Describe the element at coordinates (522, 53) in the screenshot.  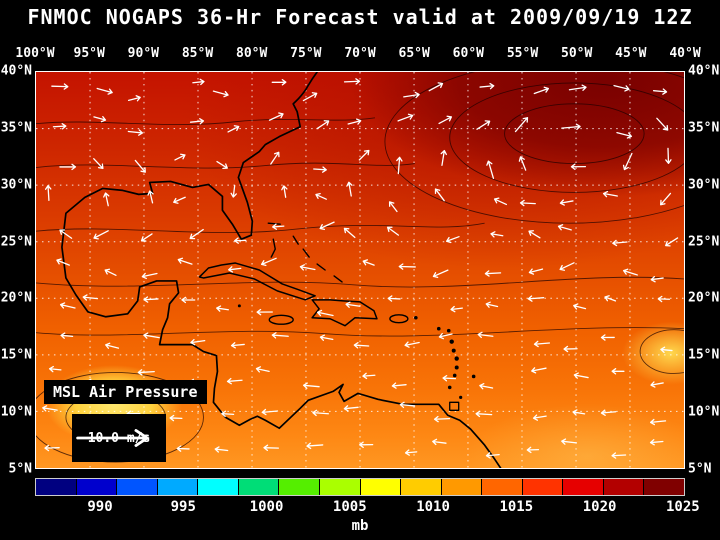
I see `lon-label: 55°W` at that location.